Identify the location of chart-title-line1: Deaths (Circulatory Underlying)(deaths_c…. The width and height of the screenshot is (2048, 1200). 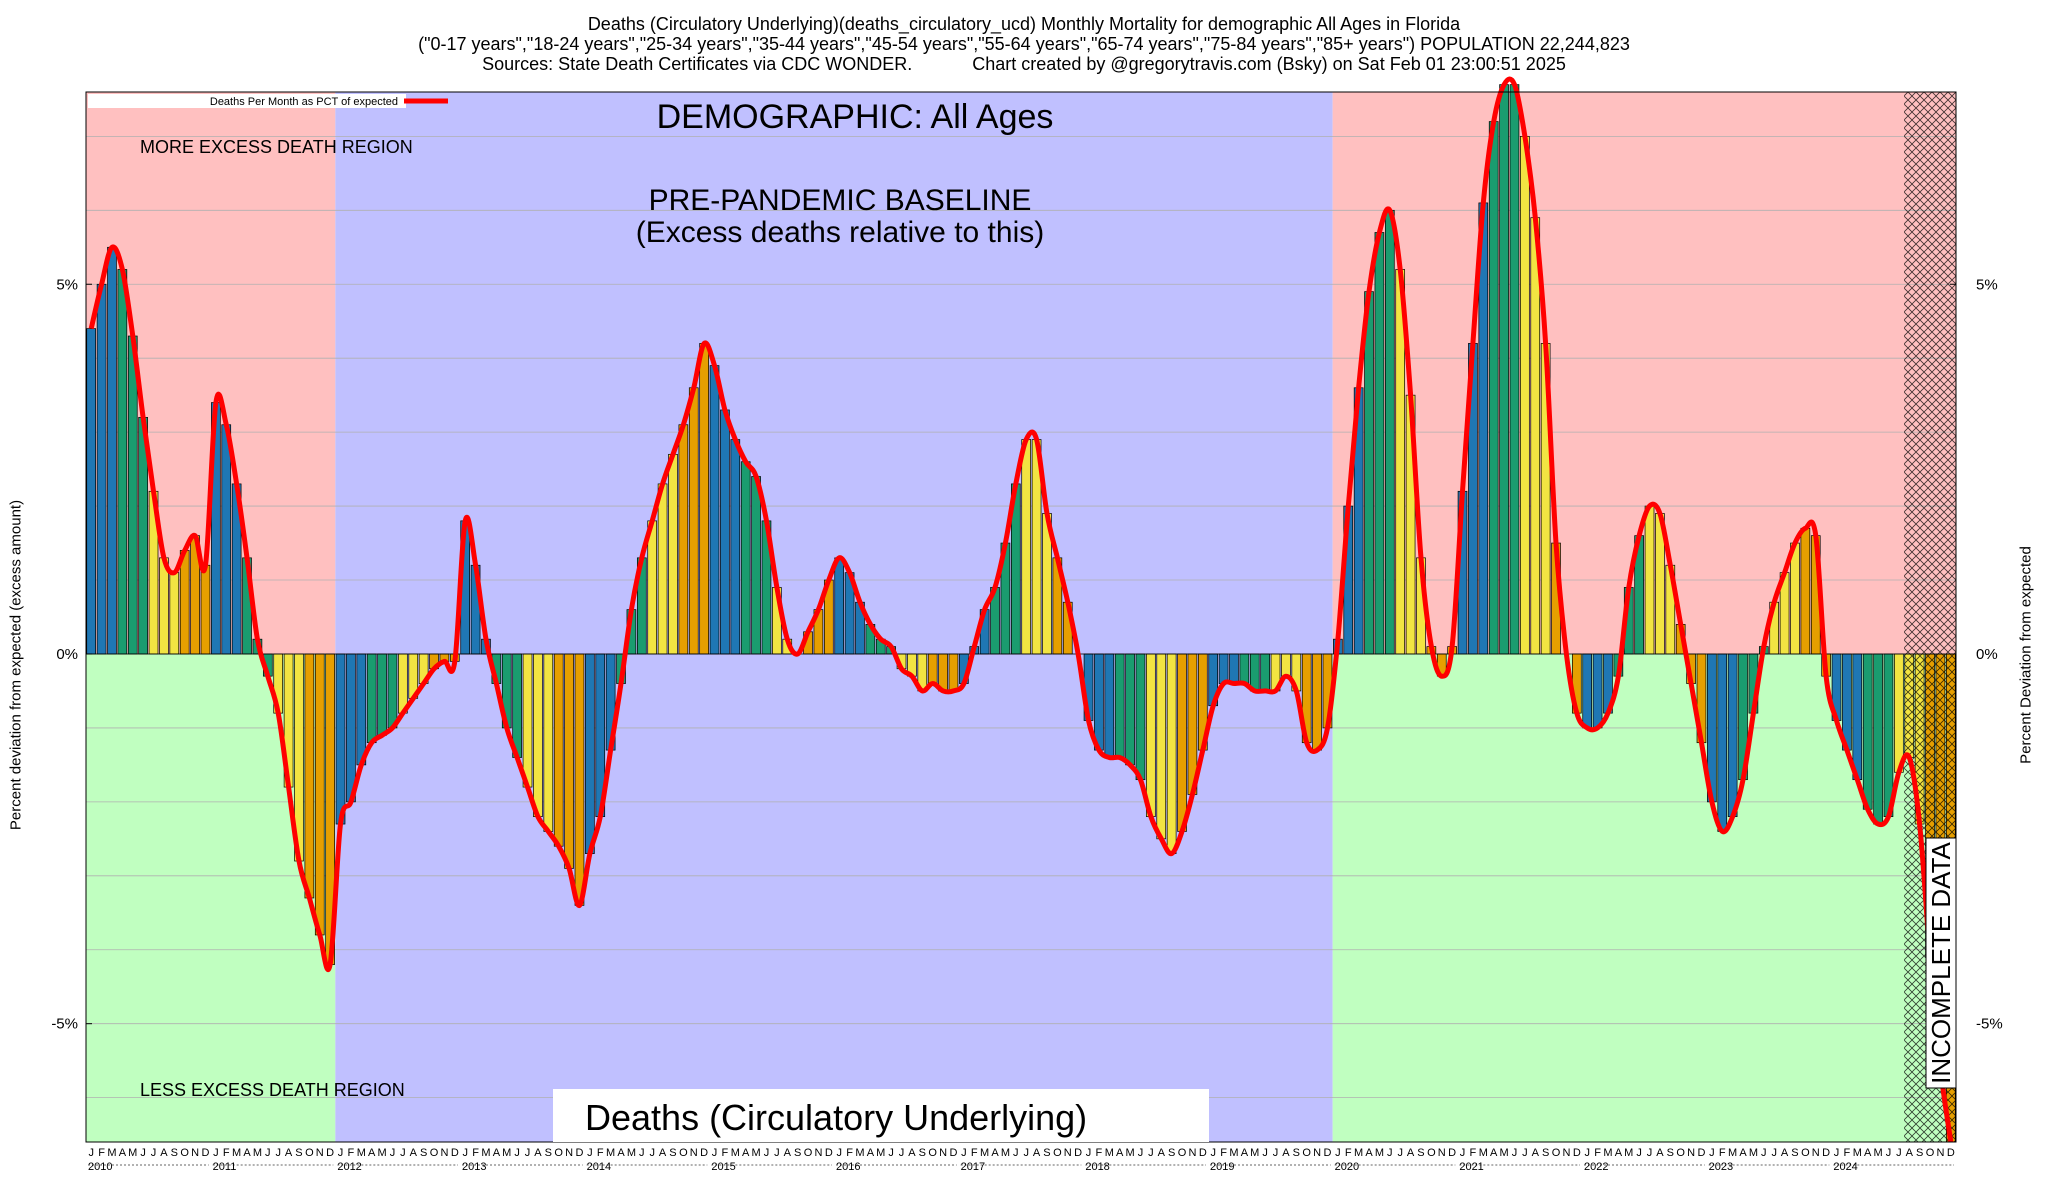
(1024, 24).